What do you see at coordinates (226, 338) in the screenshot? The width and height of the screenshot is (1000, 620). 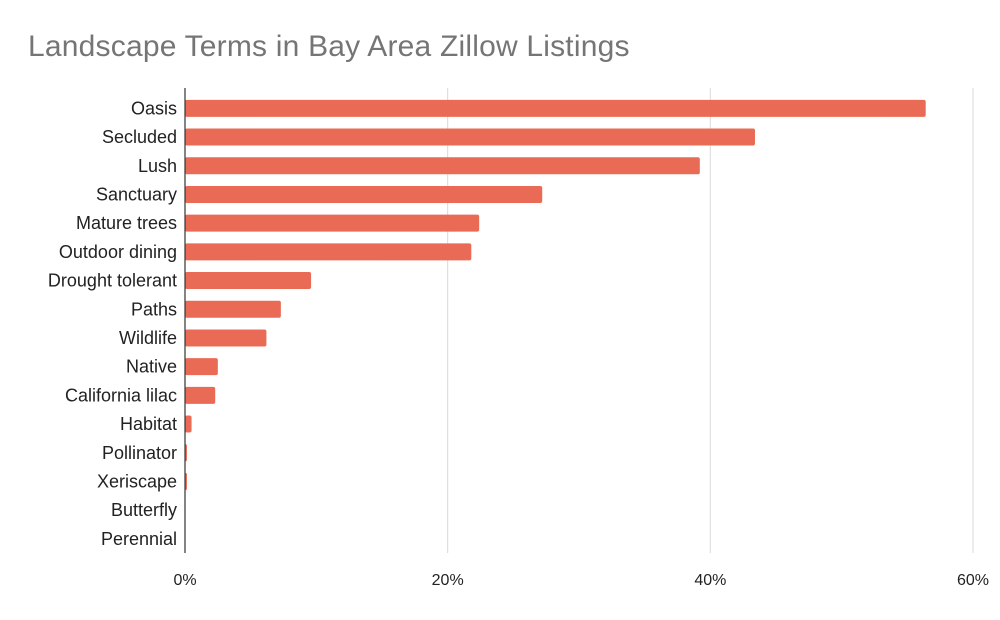 I see `bar-wildlife` at bounding box center [226, 338].